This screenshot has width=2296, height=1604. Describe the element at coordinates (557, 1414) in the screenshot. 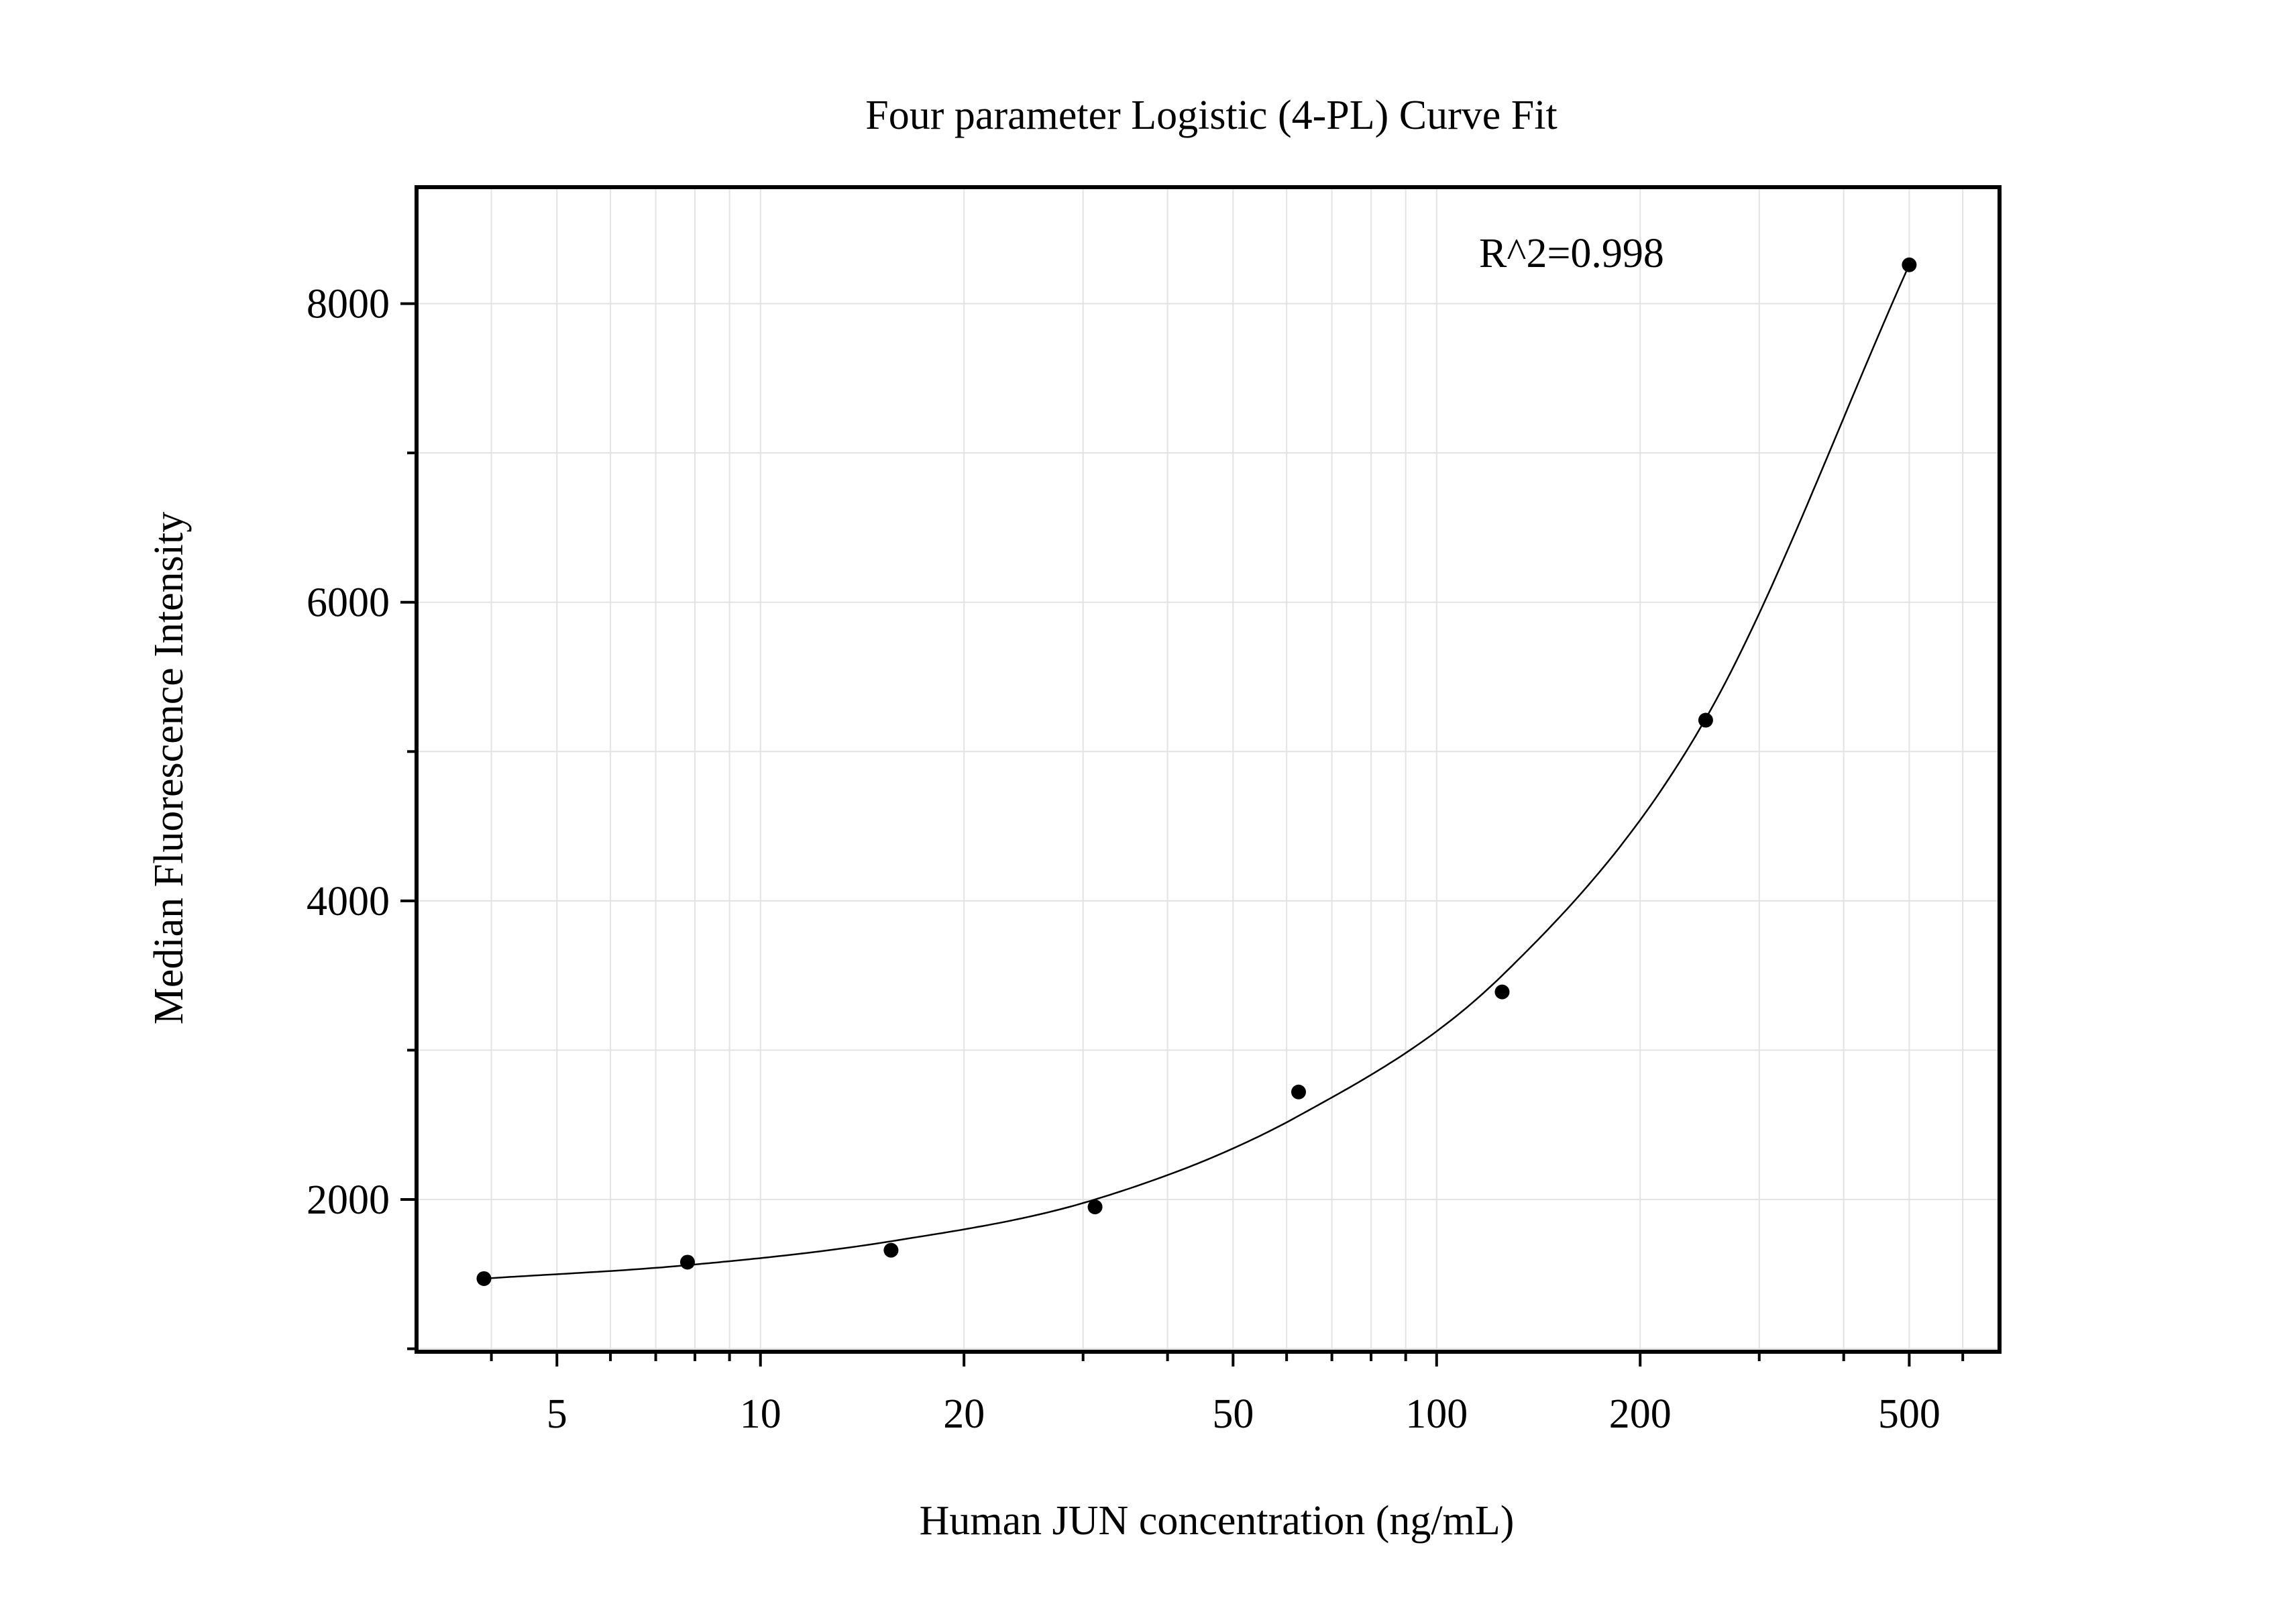

I see `x-tick-label: 5` at that location.